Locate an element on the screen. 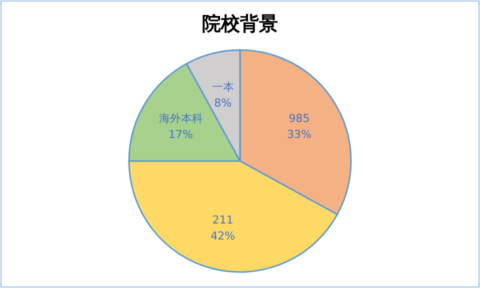 The image size is (480, 288). slice-label: 海外本科 is located at coordinates (180, 118).